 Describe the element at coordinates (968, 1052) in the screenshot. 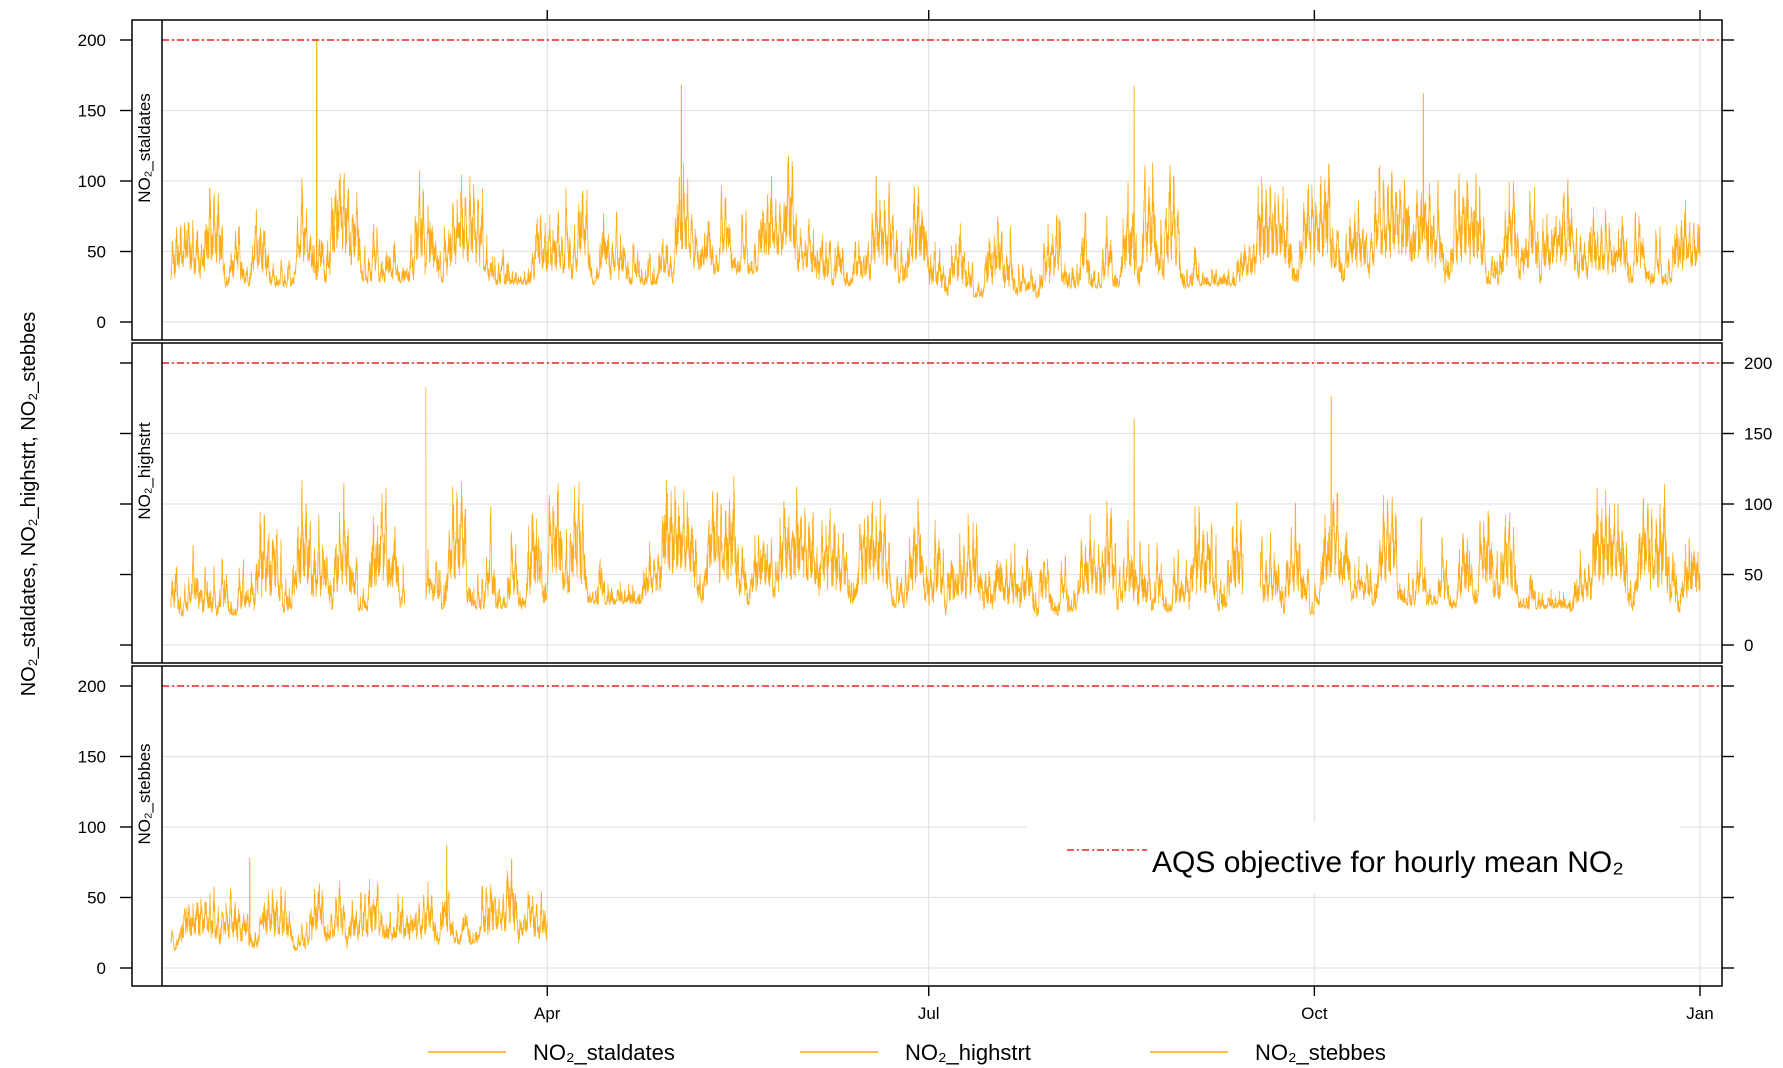

I see `legend-label: NO₂_highstrt` at that location.